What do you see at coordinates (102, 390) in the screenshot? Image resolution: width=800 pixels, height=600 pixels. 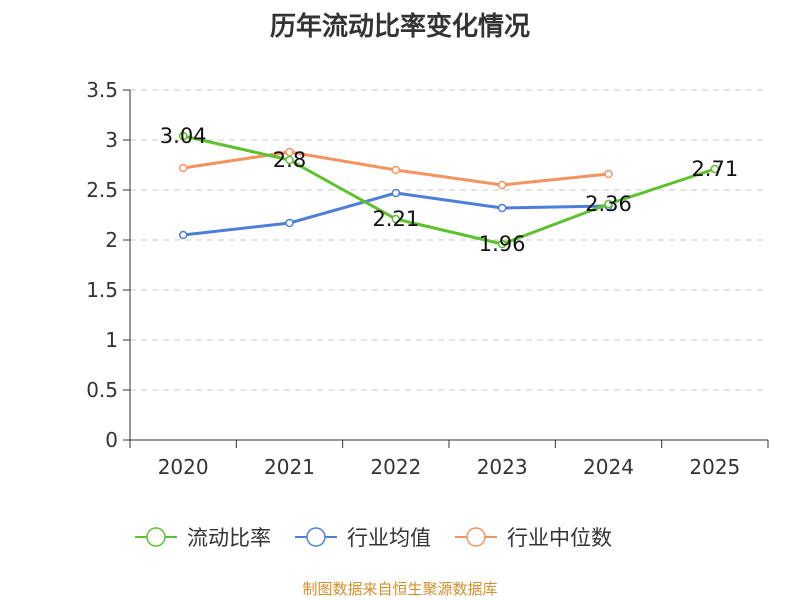 I see `y-tick-label: 0.5` at bounding box center [102, 390].